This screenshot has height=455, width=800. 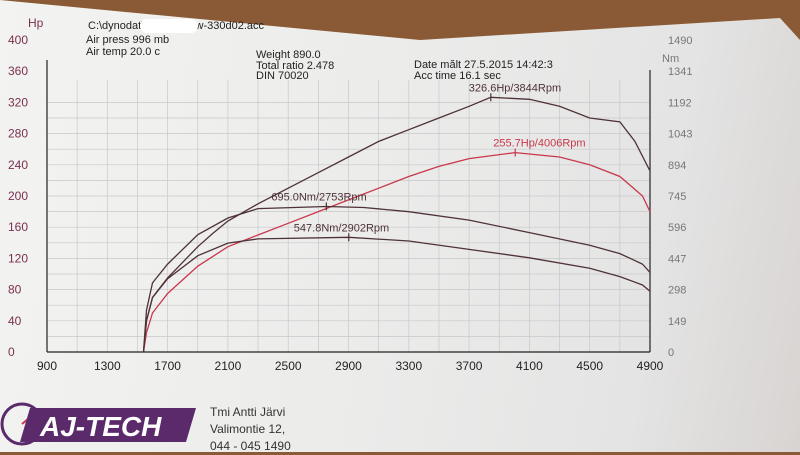 I want to click on weight: Weight 890.0, so click(x=288, y=55).